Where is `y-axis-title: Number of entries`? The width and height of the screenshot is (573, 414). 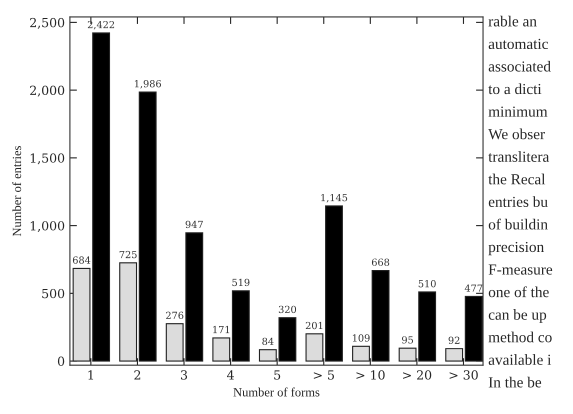
y-axis-title: Number of entries is located at coordinates (17, 191).